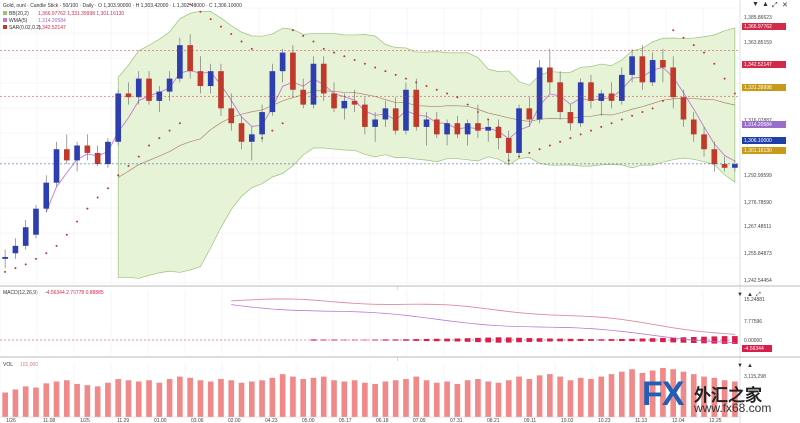  I want to click on vol-panel-toolbar: ▼ ▲, so click(745, 366).